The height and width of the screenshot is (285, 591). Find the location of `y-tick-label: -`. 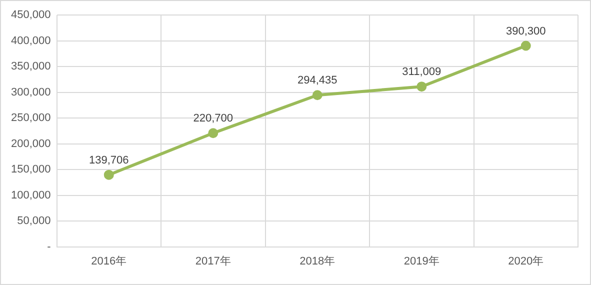

y-tick-label: - is located at coordinates (49, 246).